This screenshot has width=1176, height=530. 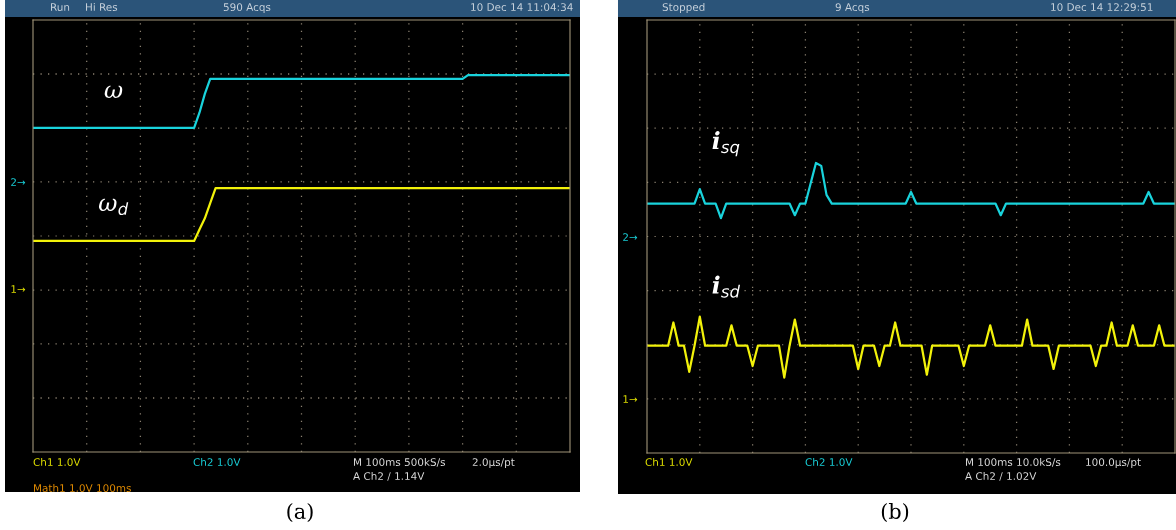 I want to click on series-label: ω, so click(x=113, y=91).